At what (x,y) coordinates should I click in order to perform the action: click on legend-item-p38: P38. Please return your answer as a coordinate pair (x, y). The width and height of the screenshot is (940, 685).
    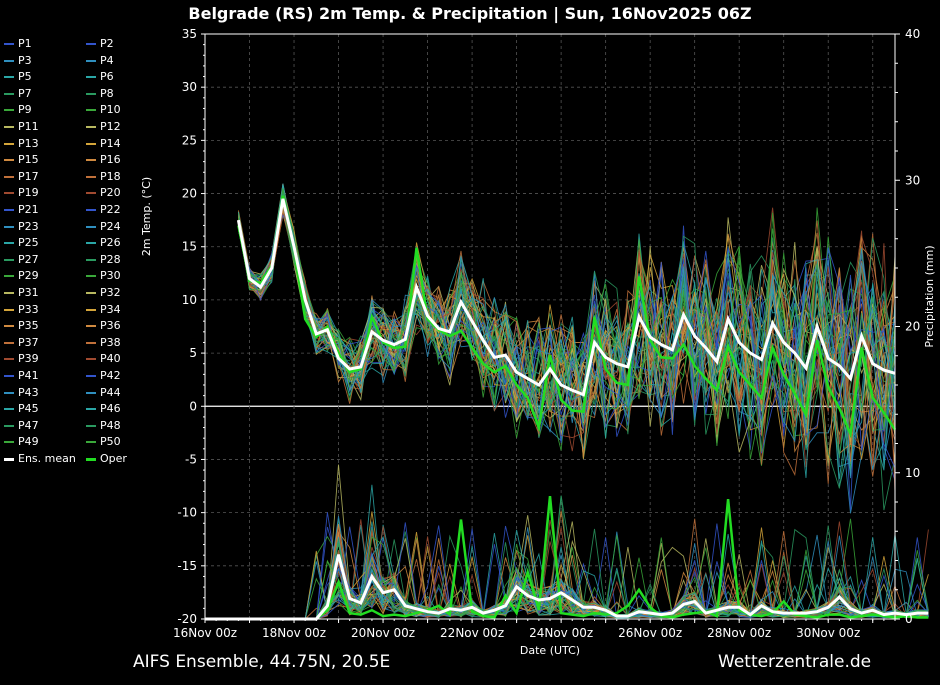
    Looking at the image, I should click on (103, 343).